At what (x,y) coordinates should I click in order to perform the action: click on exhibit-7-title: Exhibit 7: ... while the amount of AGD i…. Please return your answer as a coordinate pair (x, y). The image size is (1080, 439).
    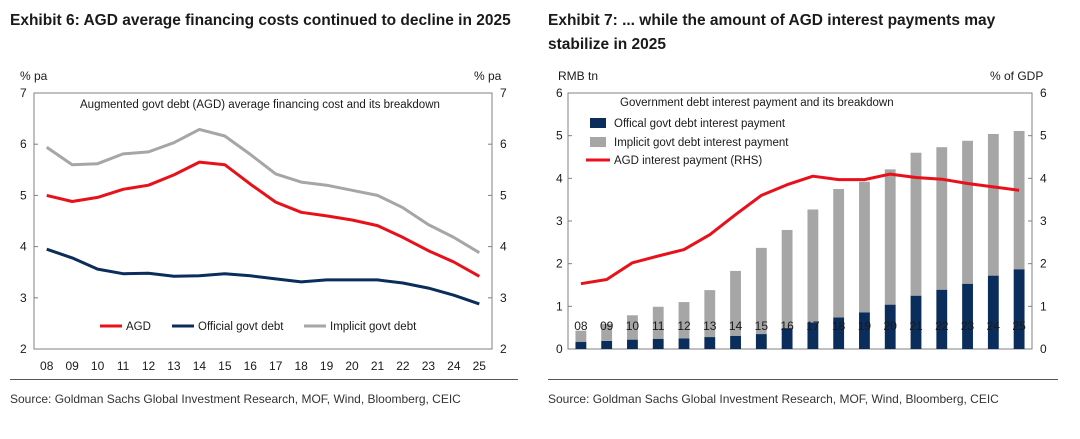
    Looking at the image, I should click on (771, 33).